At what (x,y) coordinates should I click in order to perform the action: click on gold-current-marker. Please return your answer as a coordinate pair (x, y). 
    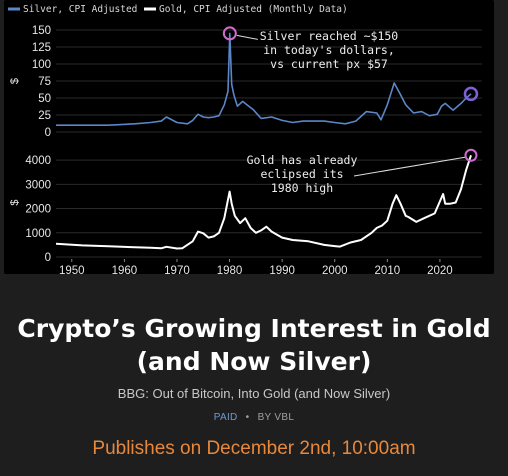
    Looking at the image, I should click on (471, 155).